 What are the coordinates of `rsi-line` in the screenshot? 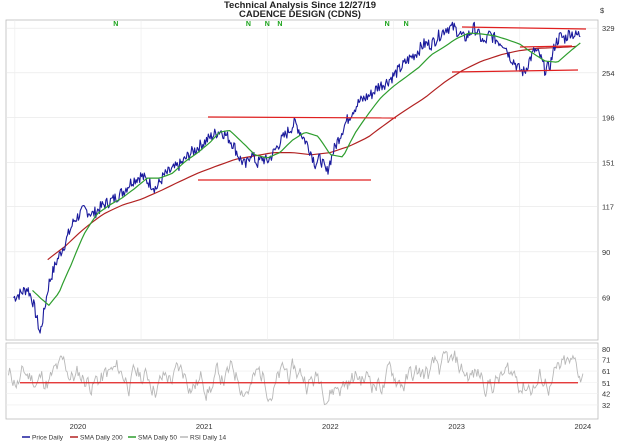 It's located at (296, 378).